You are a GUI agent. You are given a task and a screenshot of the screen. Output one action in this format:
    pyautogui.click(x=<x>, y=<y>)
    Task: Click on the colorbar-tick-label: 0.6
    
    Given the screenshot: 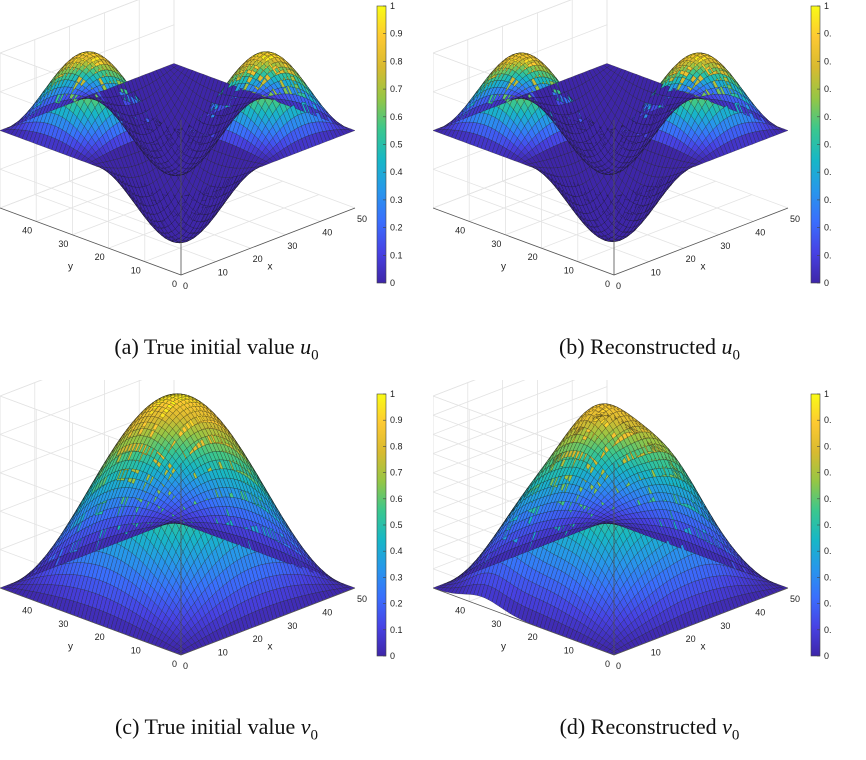 What is the action you would take?
    pyautogui.click(x=396, y=117)
    